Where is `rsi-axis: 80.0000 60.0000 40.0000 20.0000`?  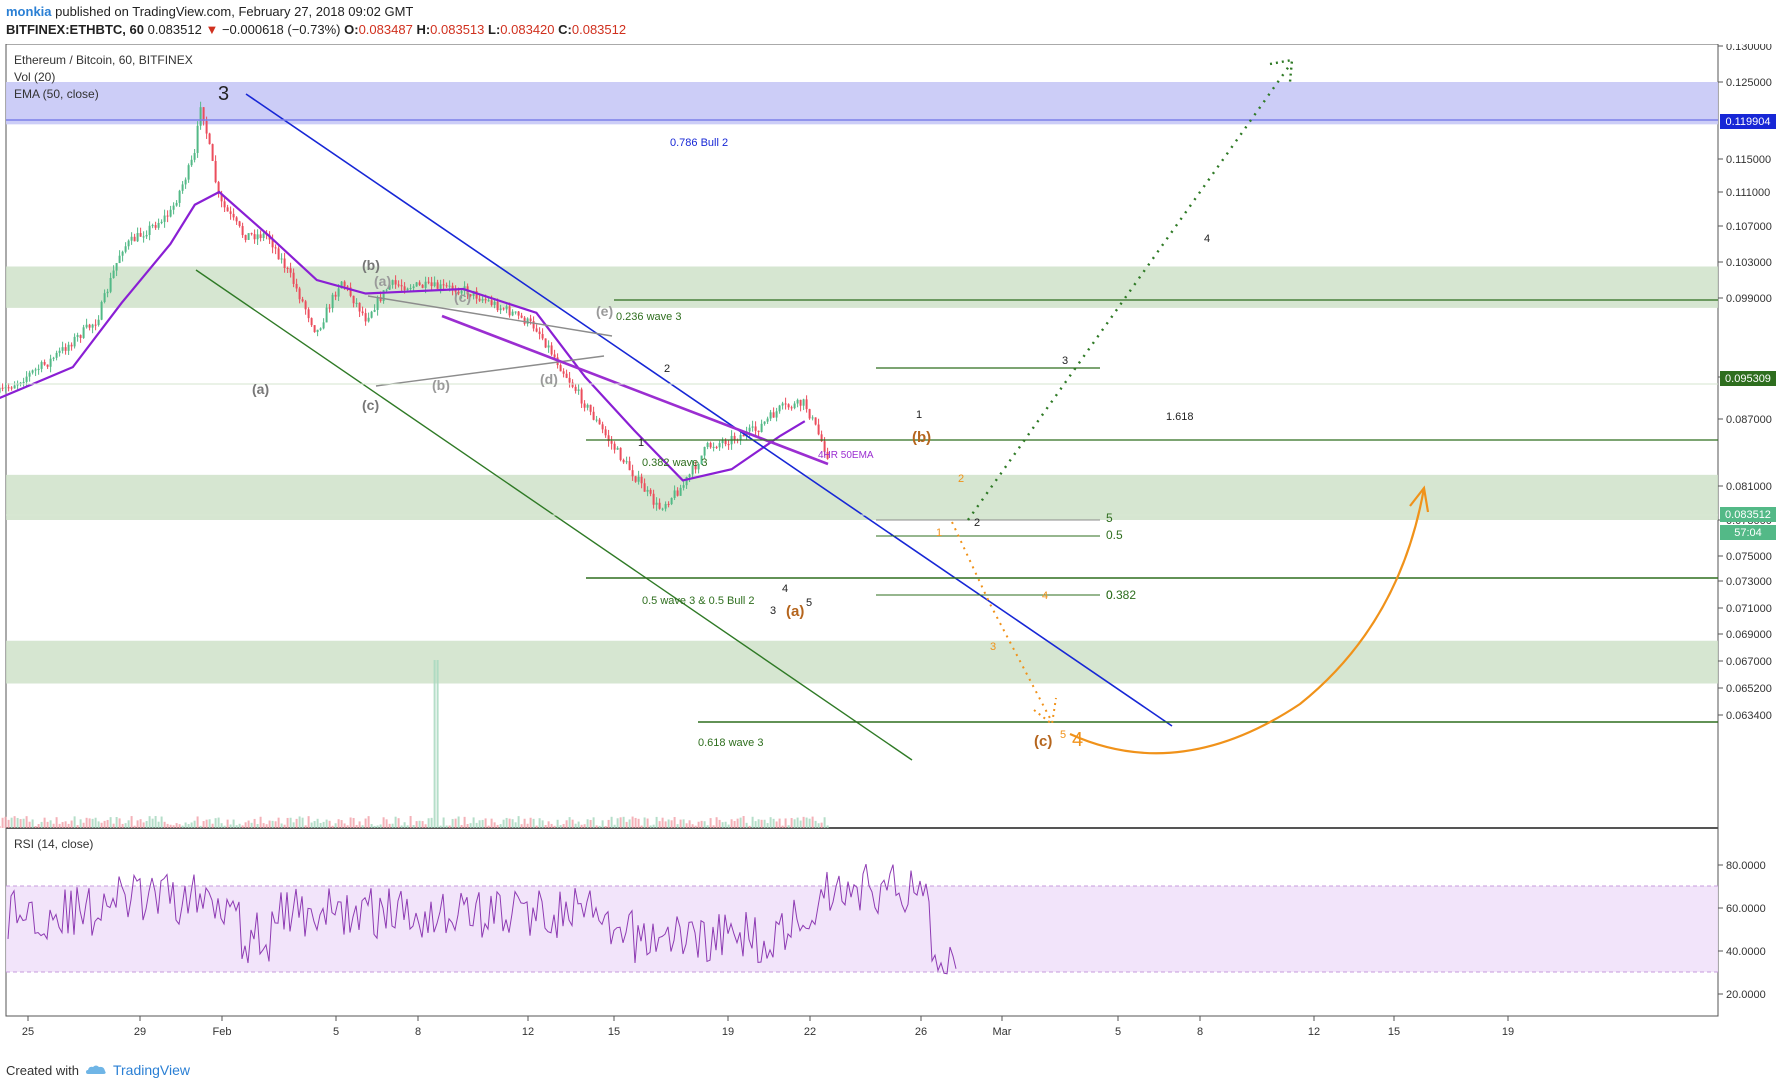
rsi-axis: 80.0000 60.0000 40.0000 20.0000 is located at coordinates (1742, 930).